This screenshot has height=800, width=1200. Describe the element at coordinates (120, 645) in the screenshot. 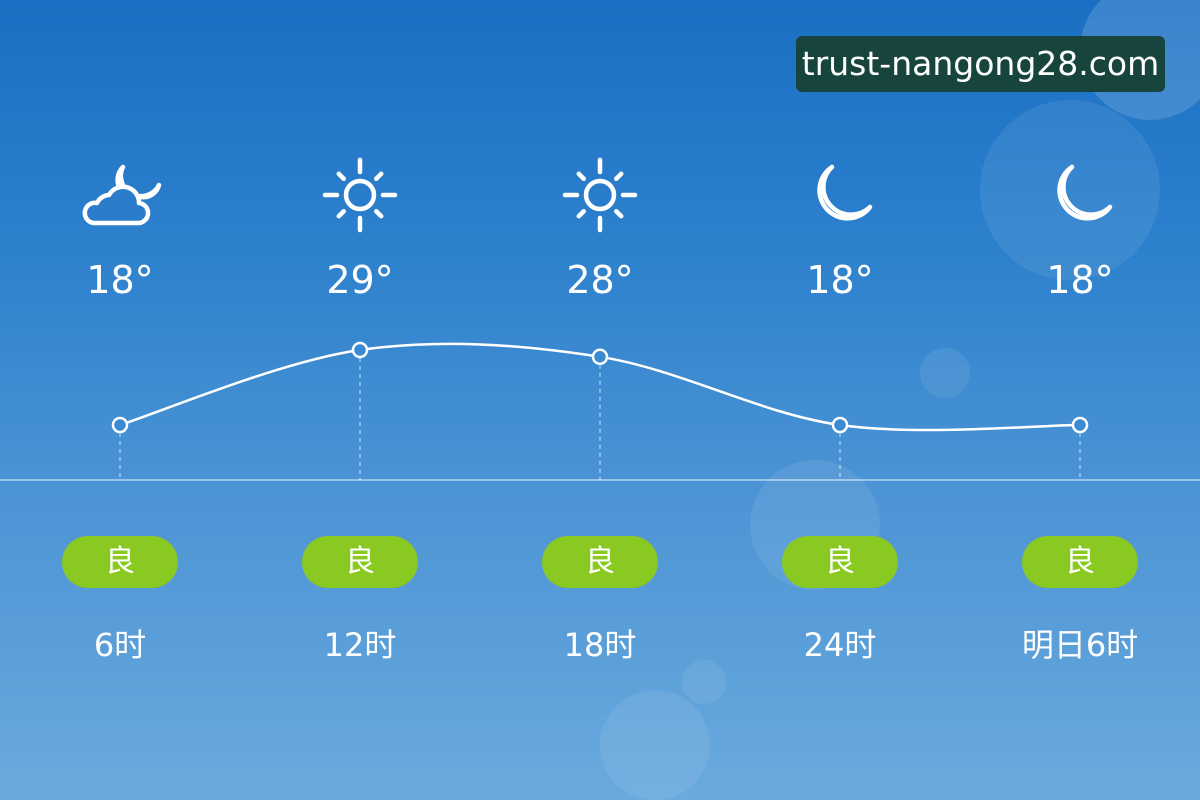

I see `time-label: 6时` at that location.